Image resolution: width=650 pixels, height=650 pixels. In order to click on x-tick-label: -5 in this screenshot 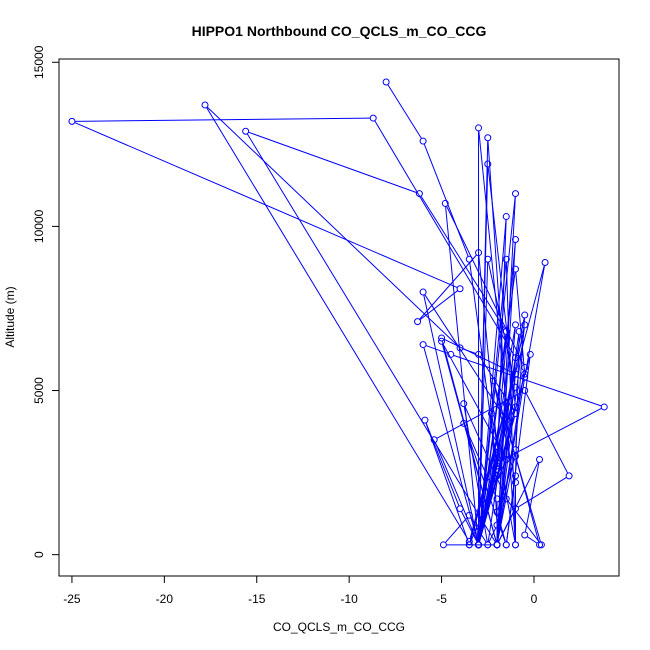, I will do `click(441, 599)`.